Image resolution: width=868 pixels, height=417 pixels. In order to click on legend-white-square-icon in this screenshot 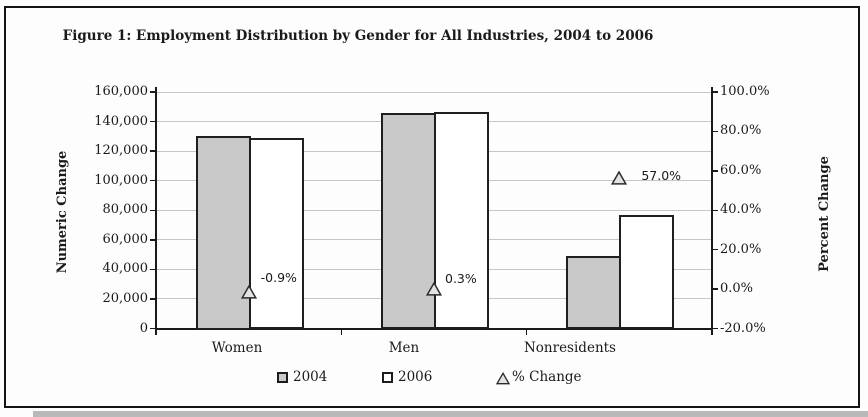, I will do `click(387, 377)`.